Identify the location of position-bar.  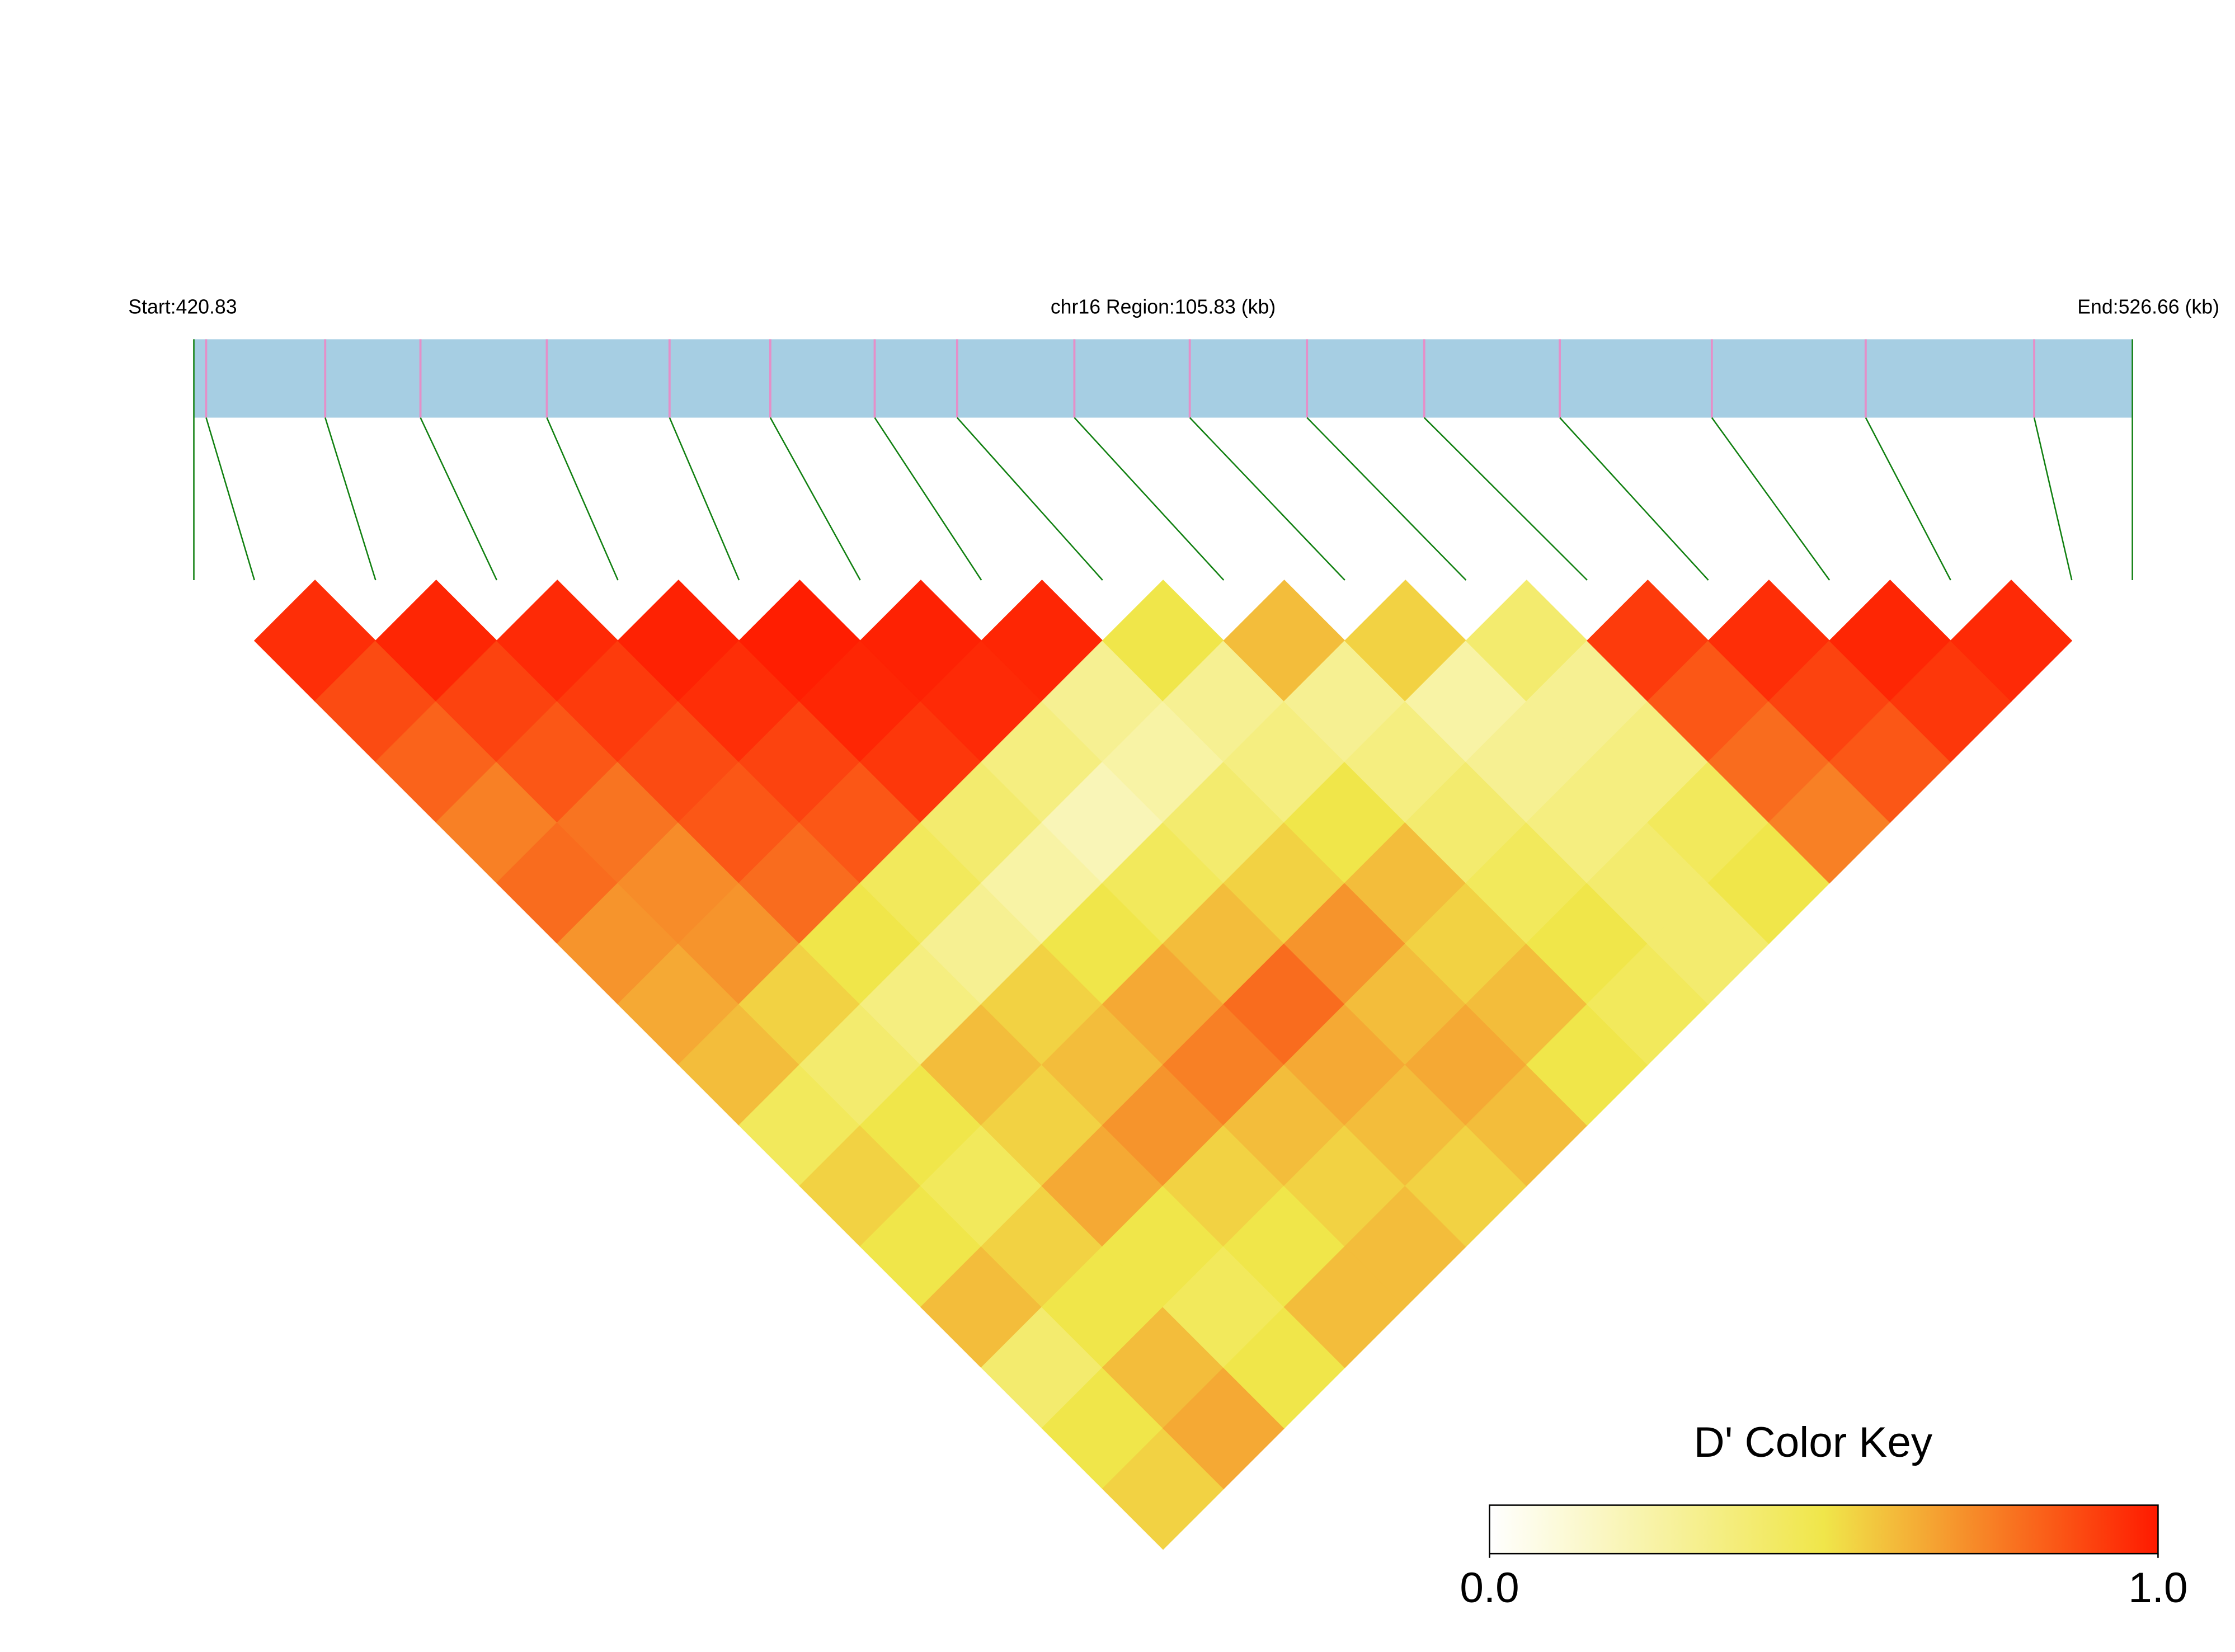
(1163, 379).